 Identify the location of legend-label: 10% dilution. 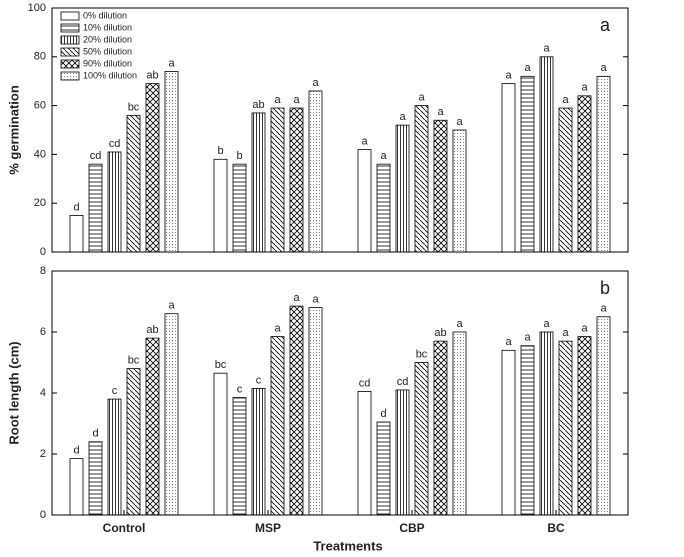
(107, 27).